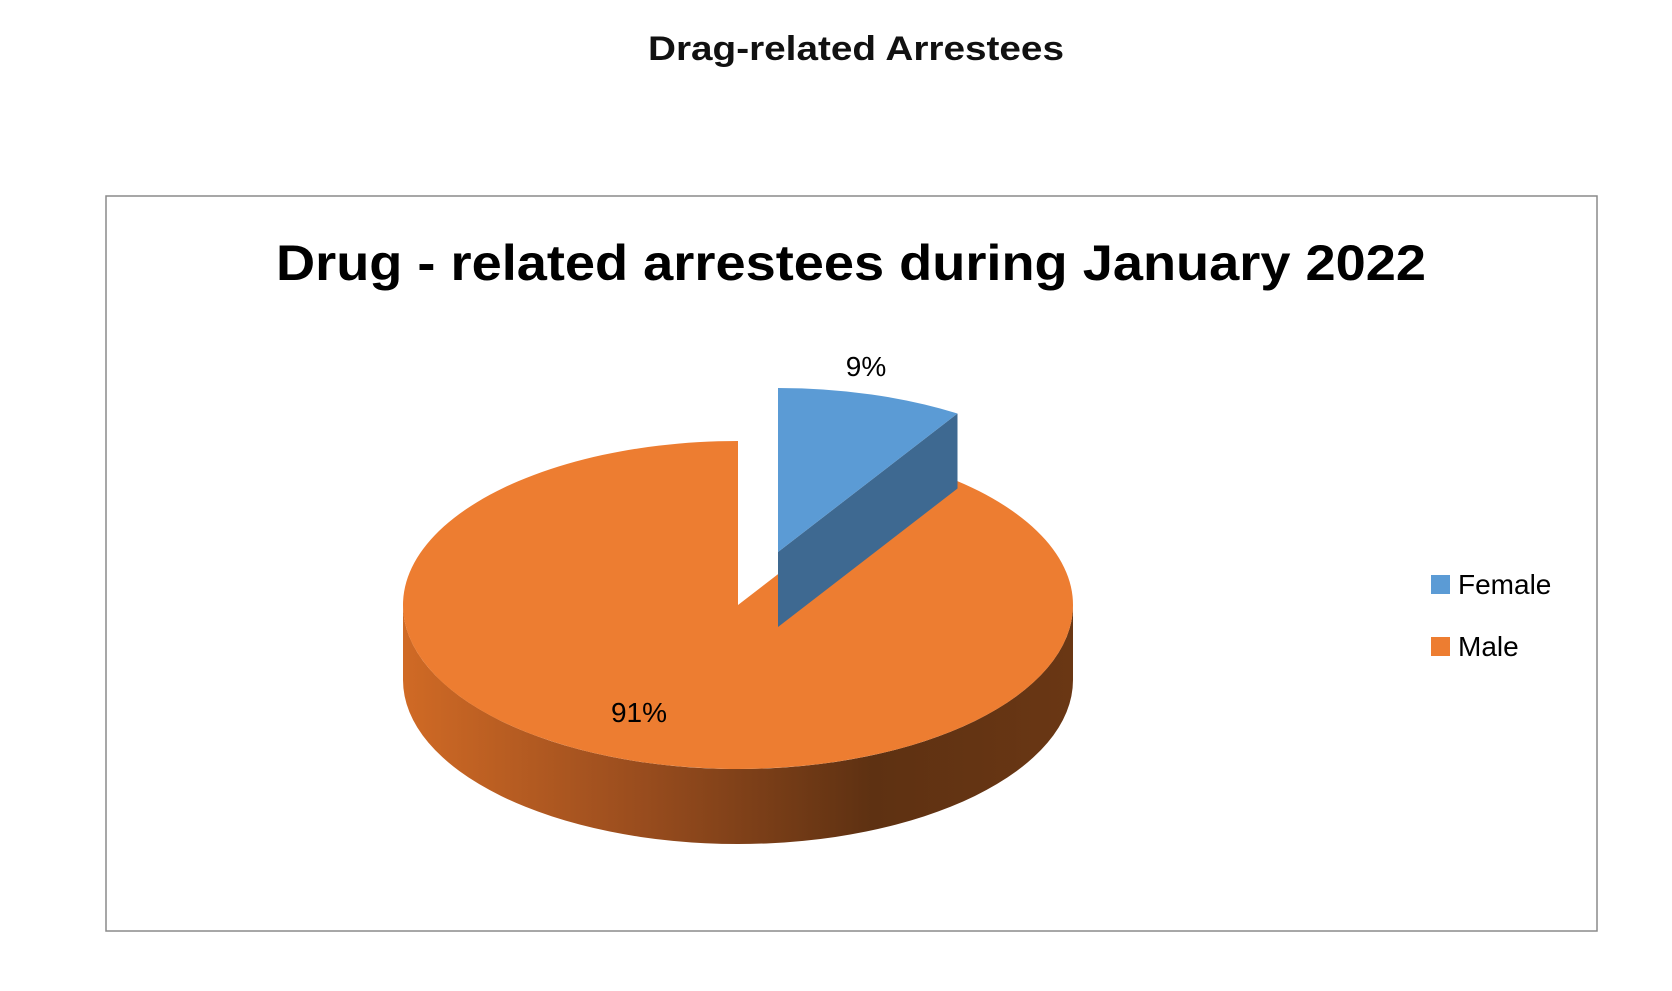 The height and width of the screenshot is (991, 1672). Describe the element at coordinates (1488, 646) in the screenshot. I see `legend-label: Male` at that location.